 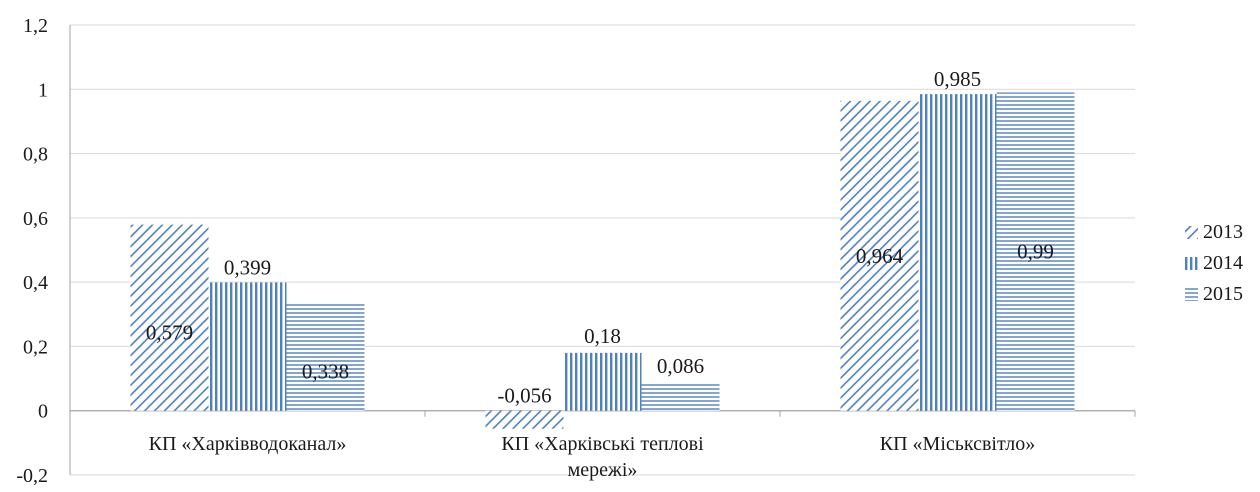 What do you see at coordinates (325, 371) in the screenshot?
I see `data-label: 0,338` at bounding box center [325, 371].